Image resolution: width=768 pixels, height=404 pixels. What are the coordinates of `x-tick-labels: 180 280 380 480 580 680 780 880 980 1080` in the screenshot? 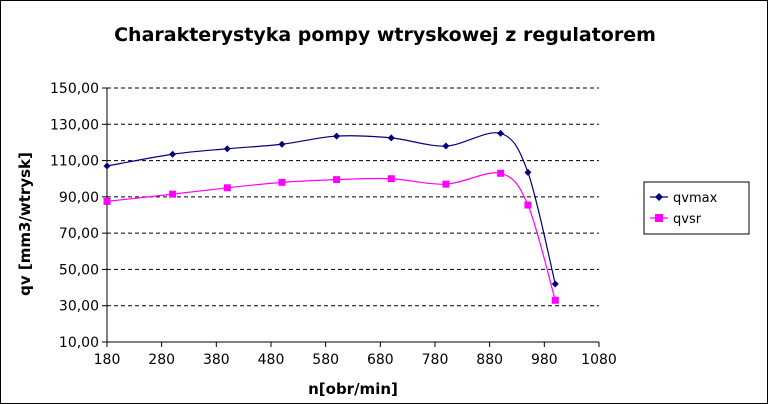 It's located at (355, 360).